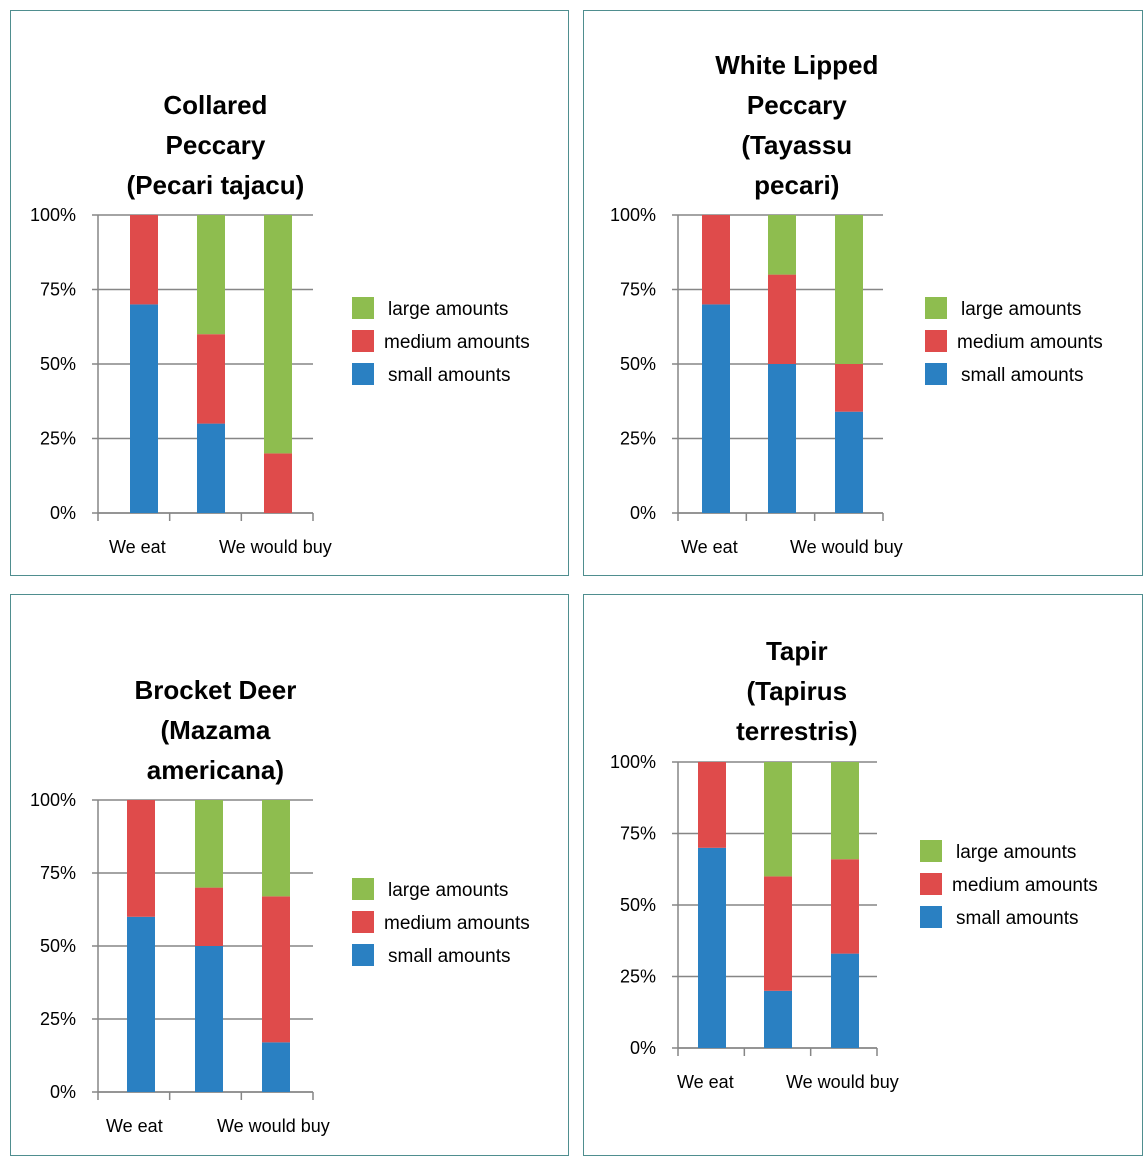 Image resolution: width=1144 pixels, height=1157 pixels. What do you see at coordinates (796, 691) in the screenshot?
I see `chart-title-line: (Tapirus` at bounding box center [796, 691].